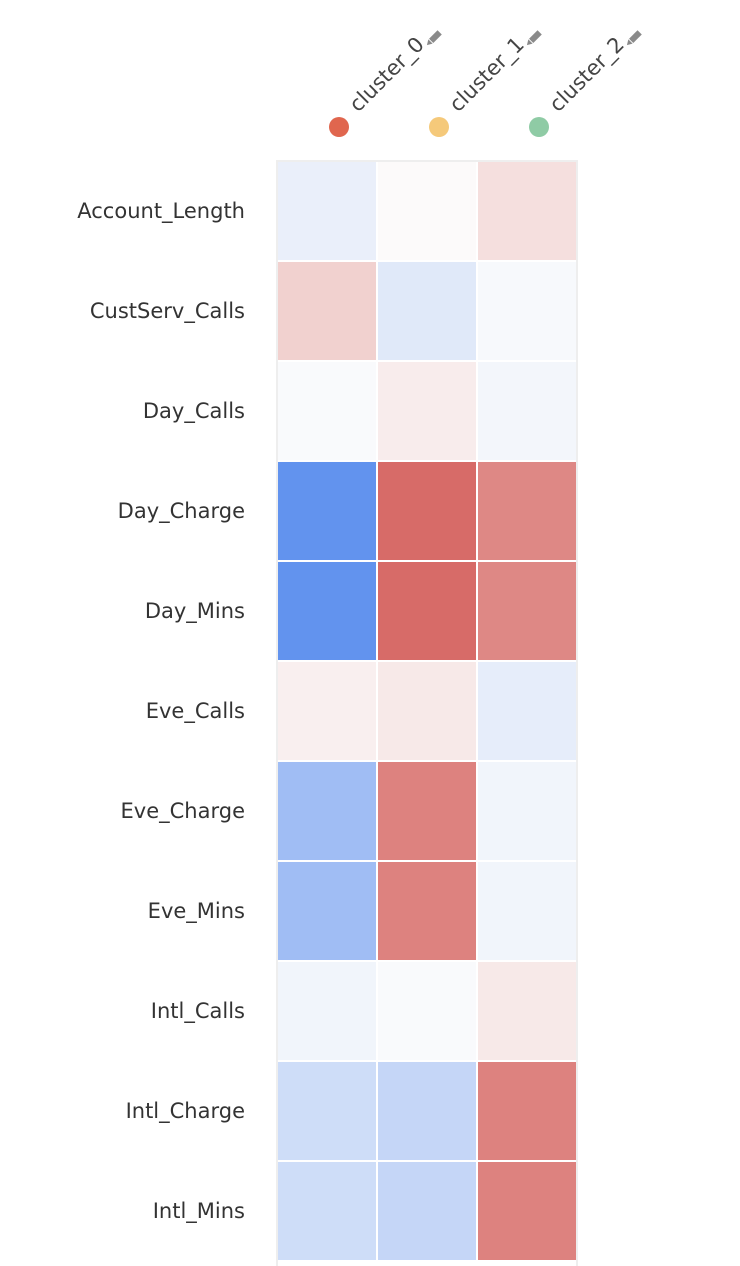 This screenshot has width=740, height=1266. I want to click on cluster_2-header-label: cluster_2, so click(587, 74).